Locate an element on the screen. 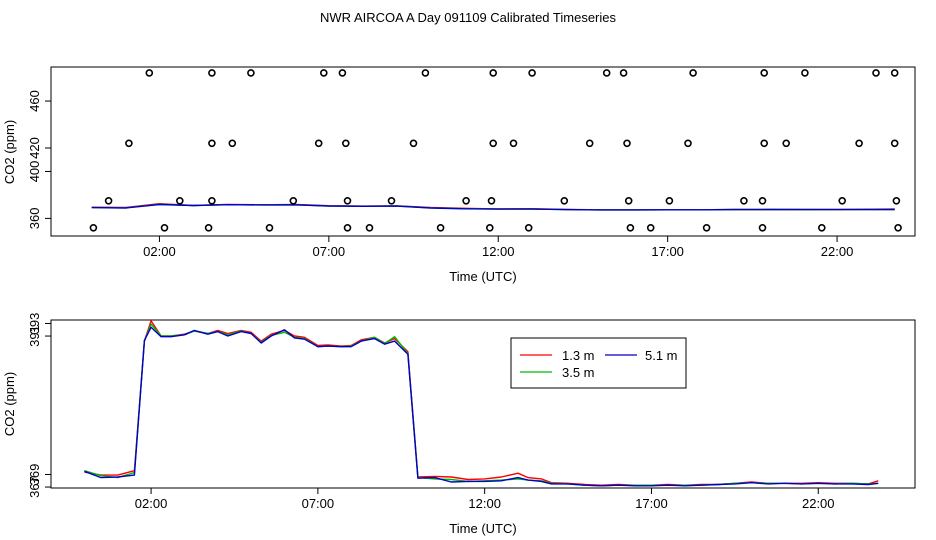  bottom-x-tick-label: 12:00 is located at coordinates (484, 503).